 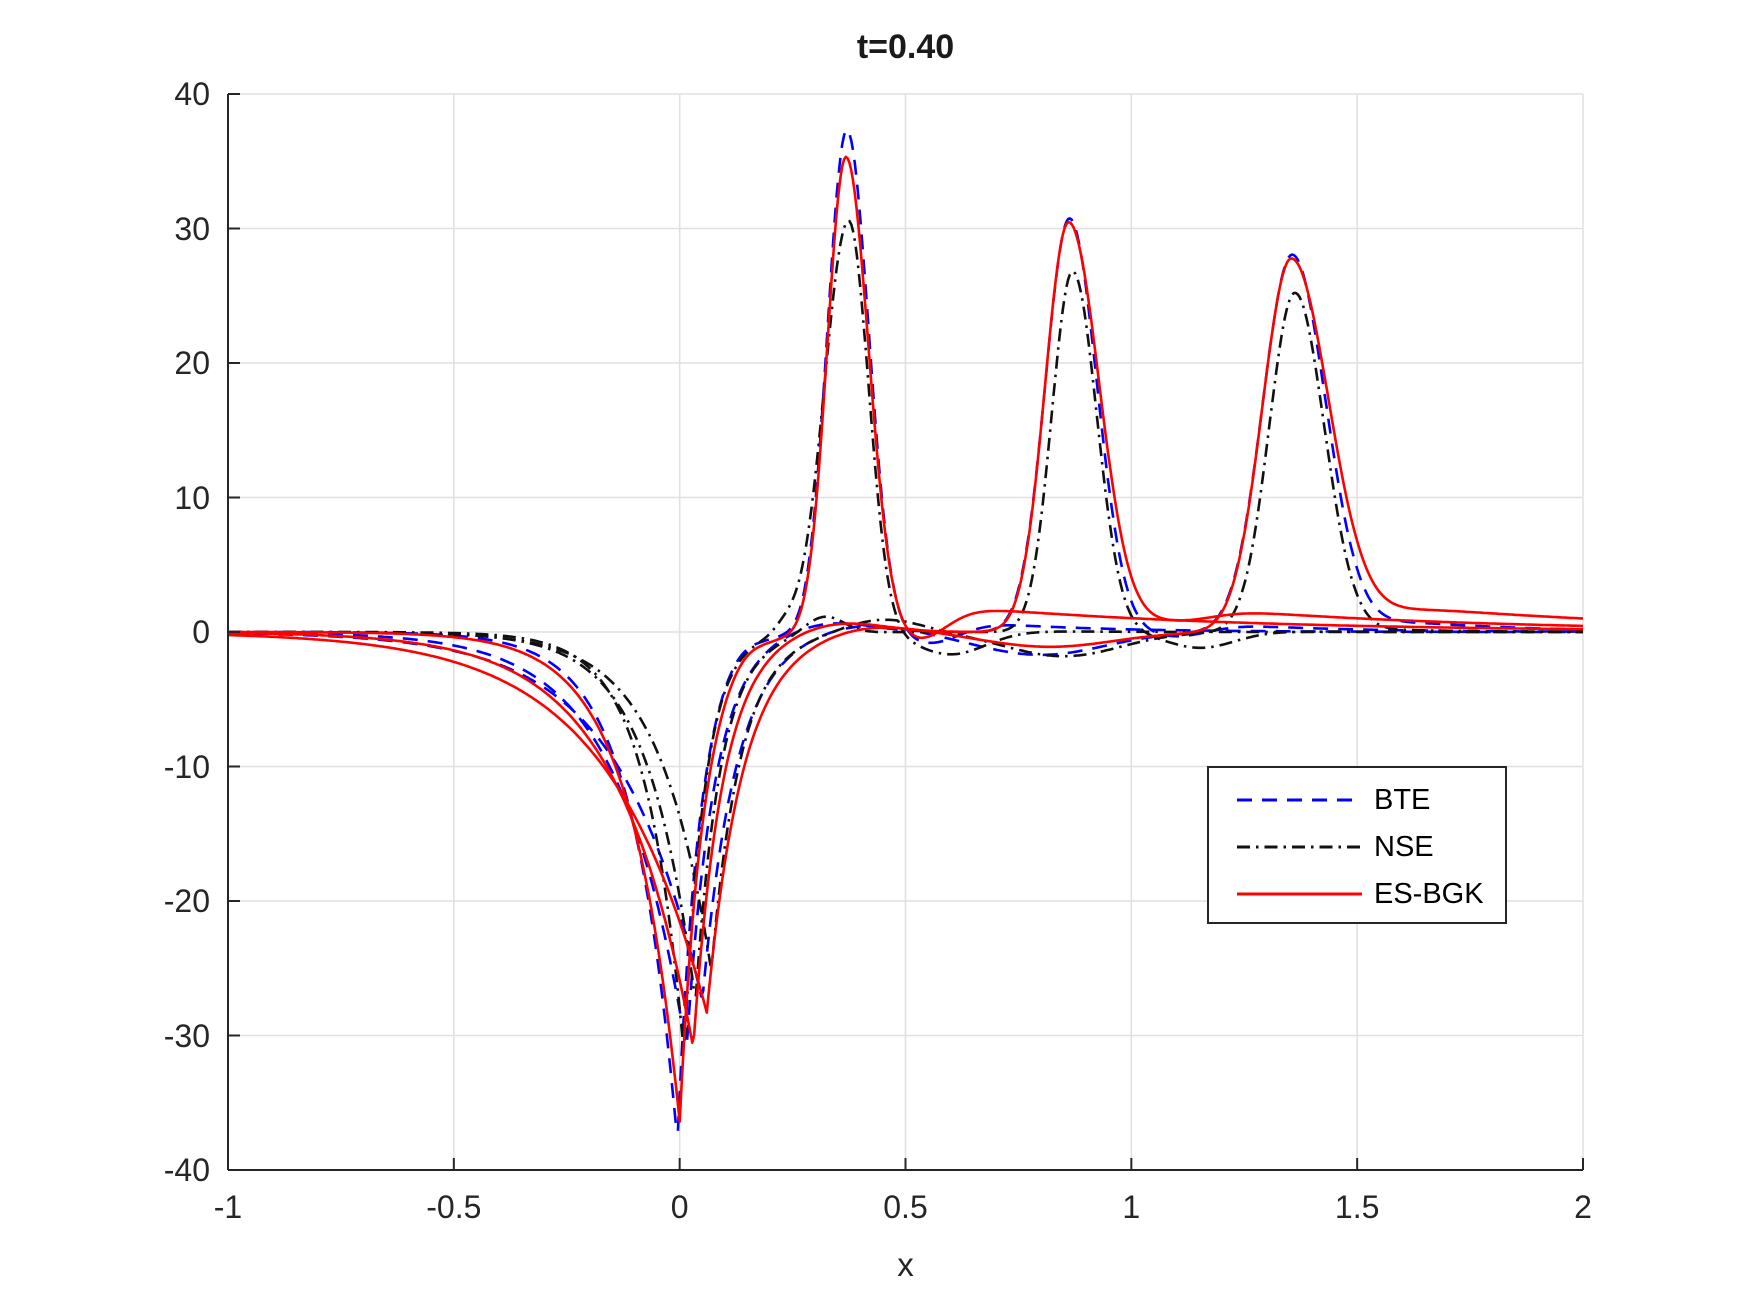 I want to click on ytick-label: -20, so click(x=186, y=901).